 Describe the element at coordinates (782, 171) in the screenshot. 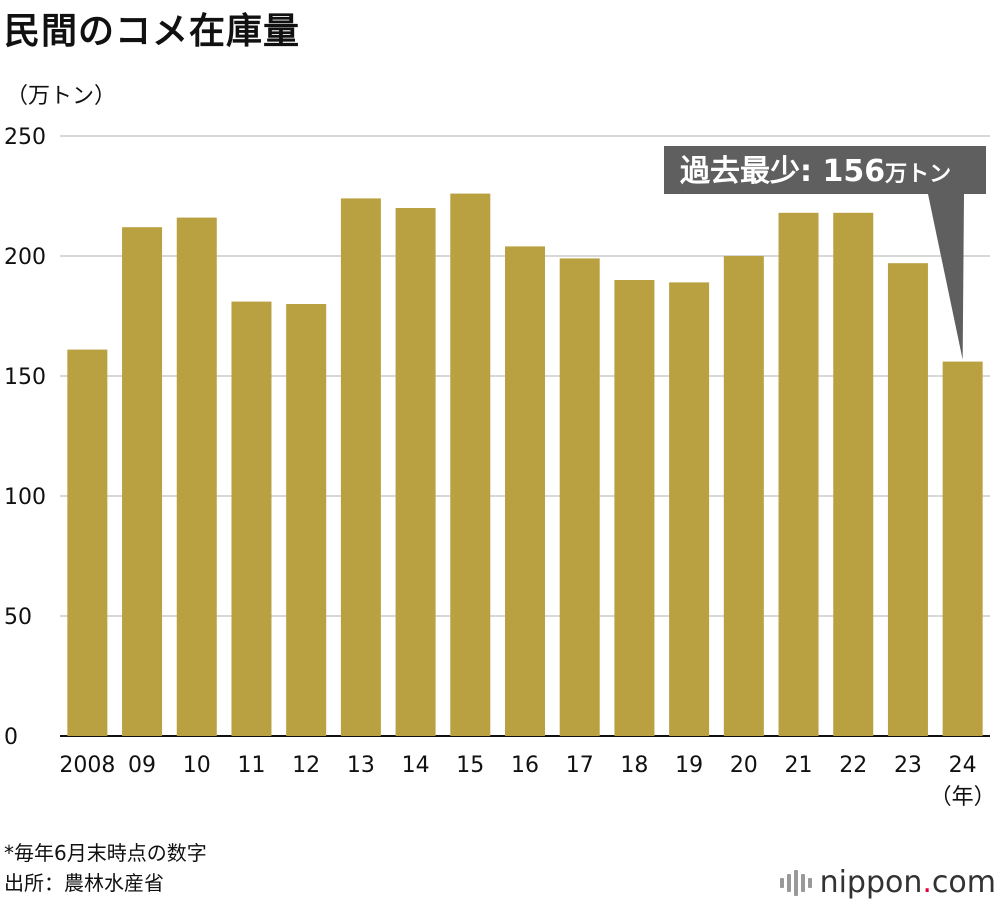

I see `callout-main-text: 過去最少: 156` at that location.